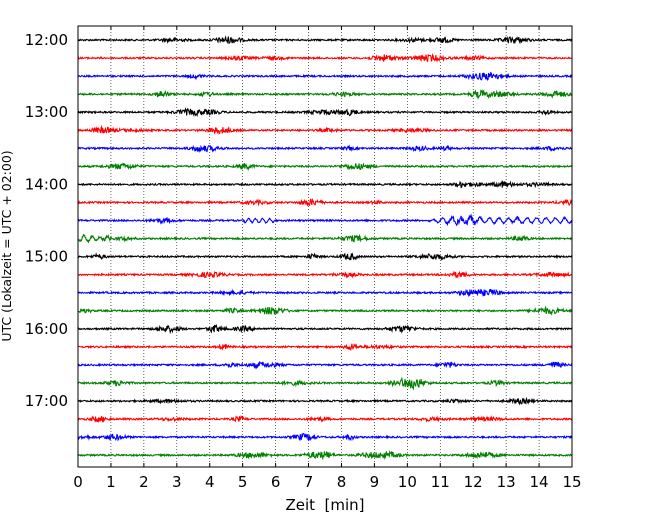  What do you see at coordinates (342, 482) in the screenshot?
I see `x-tick-label: 8` at bounding box center [342, 482].